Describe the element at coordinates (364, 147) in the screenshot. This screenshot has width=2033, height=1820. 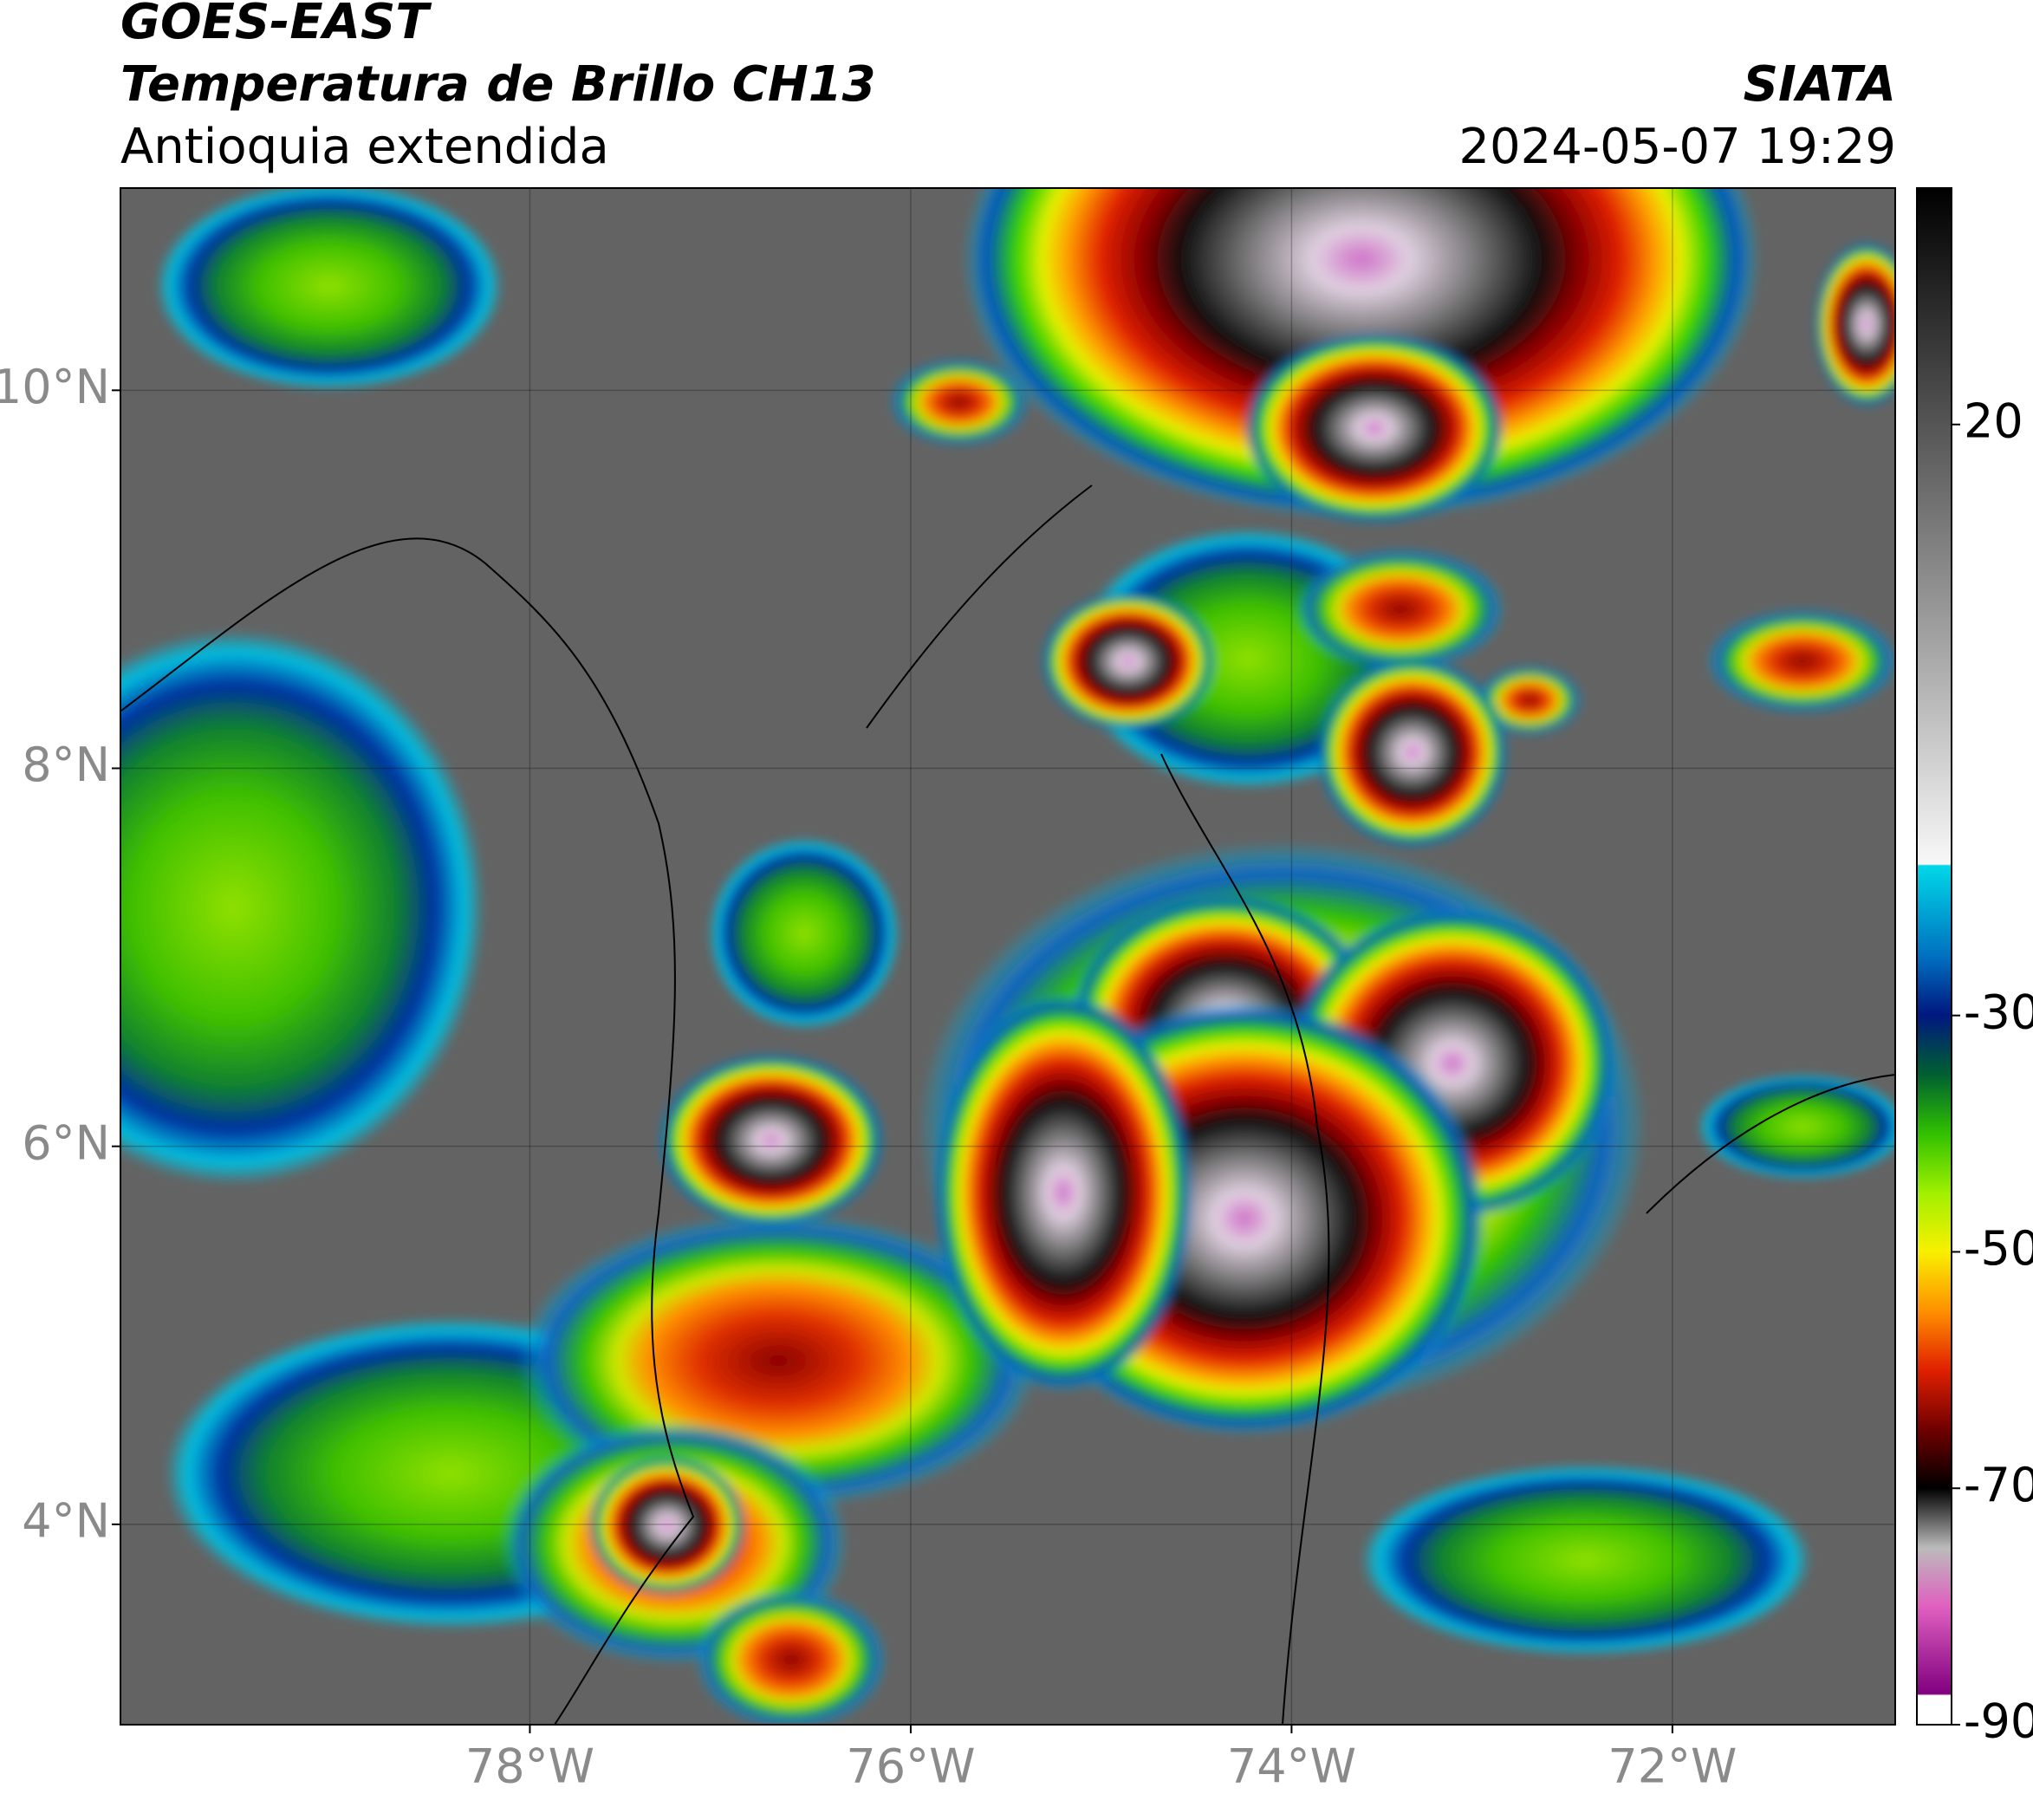
I see `region-title: Antioquia extendida` at that location.